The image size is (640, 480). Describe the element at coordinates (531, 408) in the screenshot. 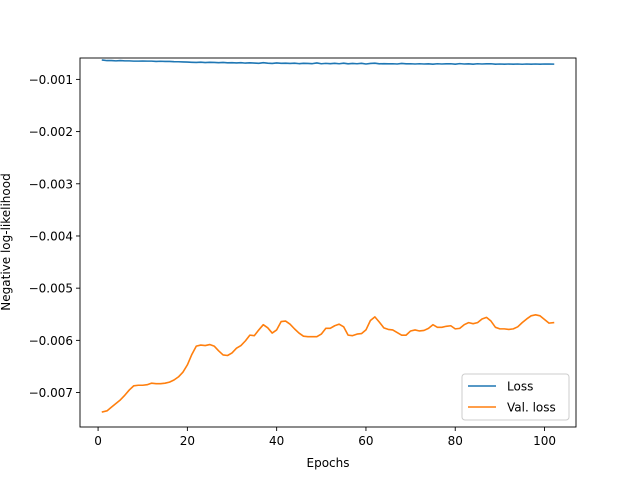

I see `legend-label-val-loss: Val. loss` at that location.